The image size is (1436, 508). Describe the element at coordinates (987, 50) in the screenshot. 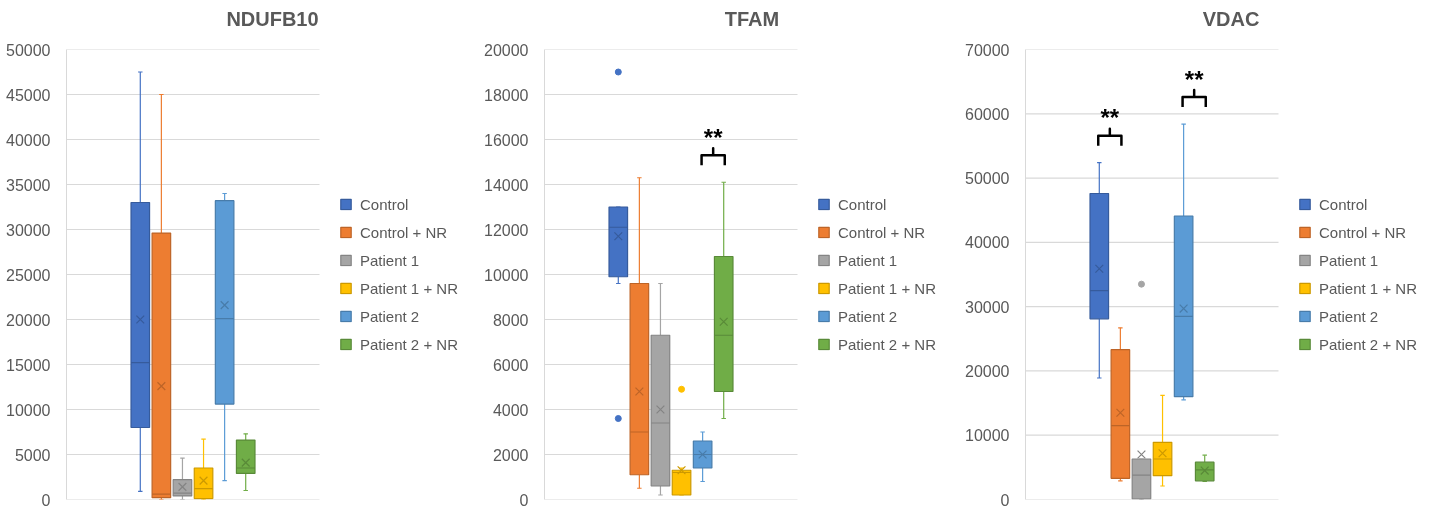

I see `y-tick-label: 70000` at that location.